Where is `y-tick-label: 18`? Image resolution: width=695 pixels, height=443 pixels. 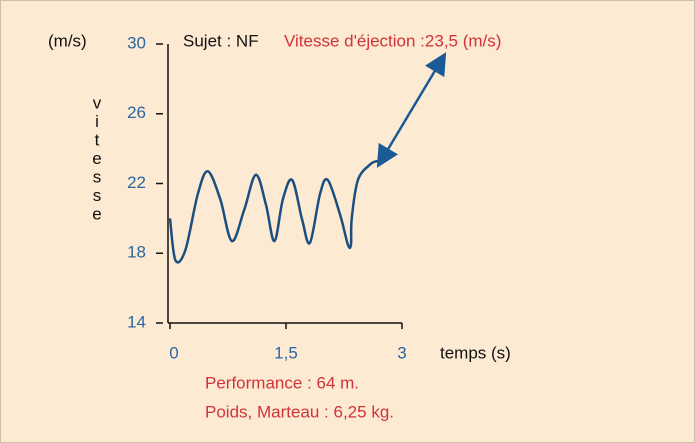
y-tick-label: 18 is located at coordinates (136, 252).